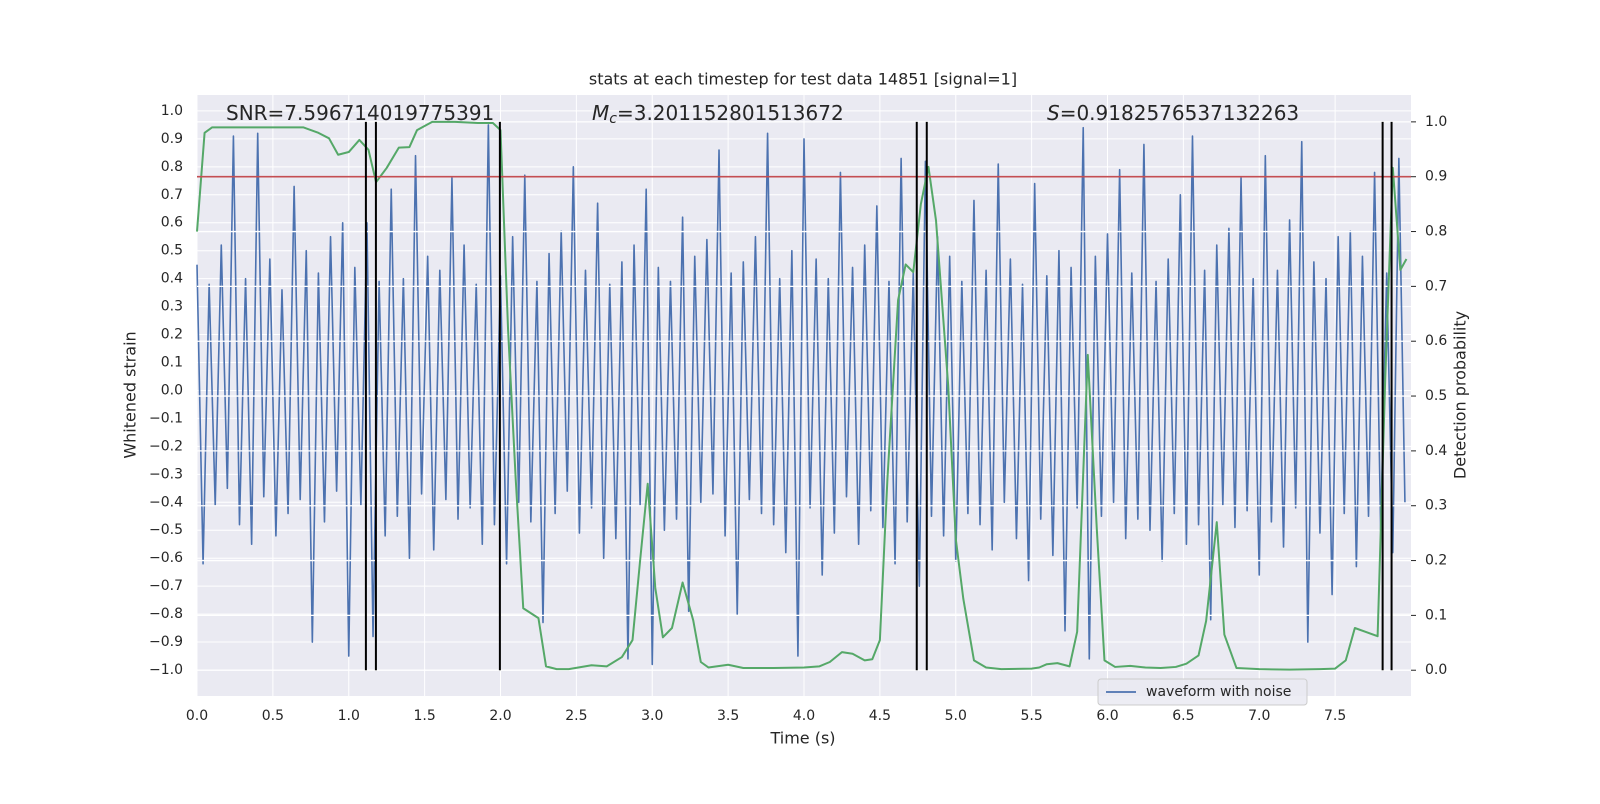 The image size is (1600, 804). Describe the element at coordinates (166, 446) in the screenshot. I see `y-tick-label: −0.2` at that location.